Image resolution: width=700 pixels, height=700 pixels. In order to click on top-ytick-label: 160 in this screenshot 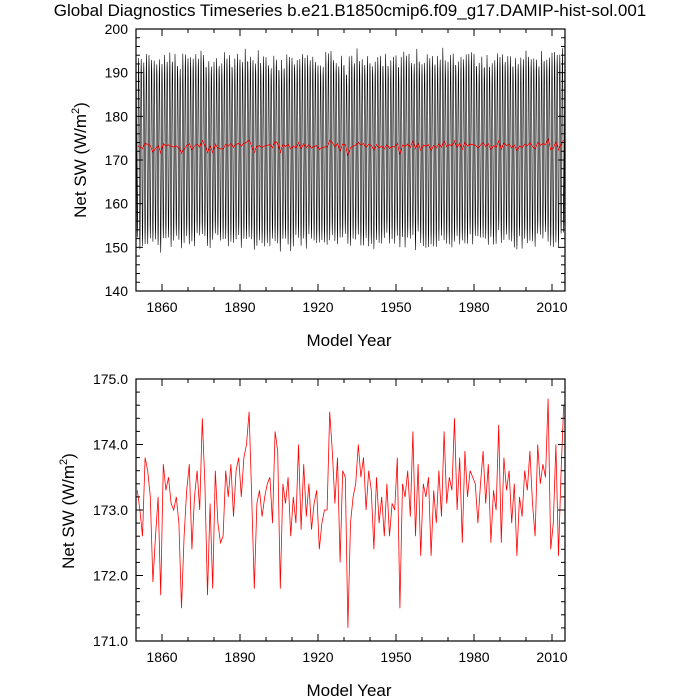, I will do `click(117, 204)`.